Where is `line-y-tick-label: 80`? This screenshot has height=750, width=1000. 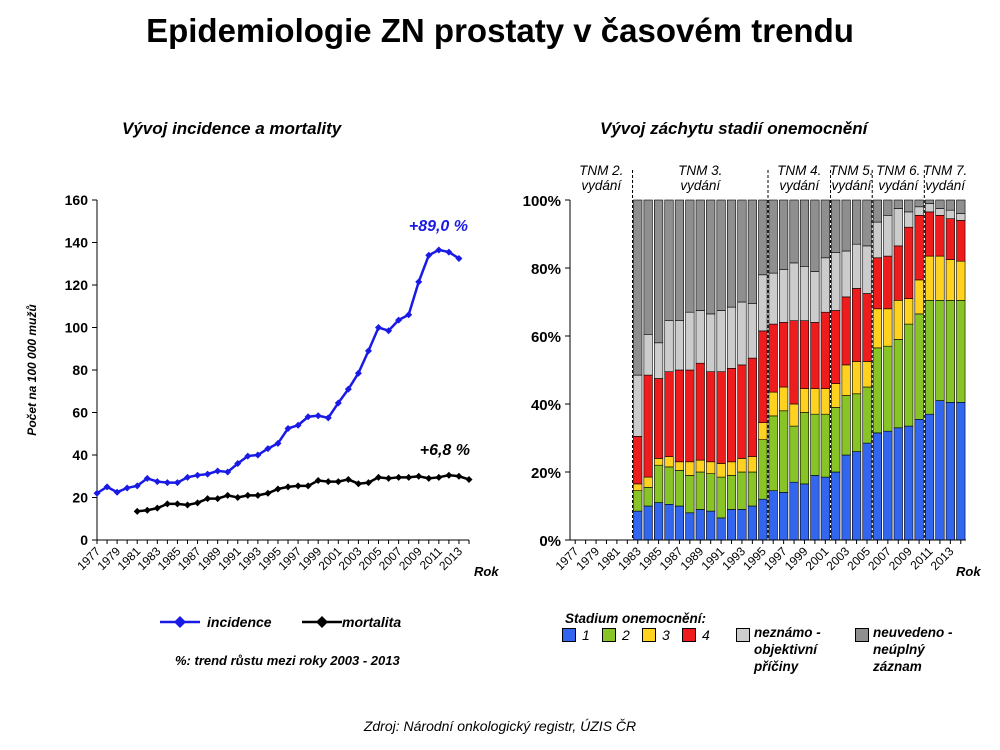 line-y-tick-label: 80 is located at coordinates (80, 370).